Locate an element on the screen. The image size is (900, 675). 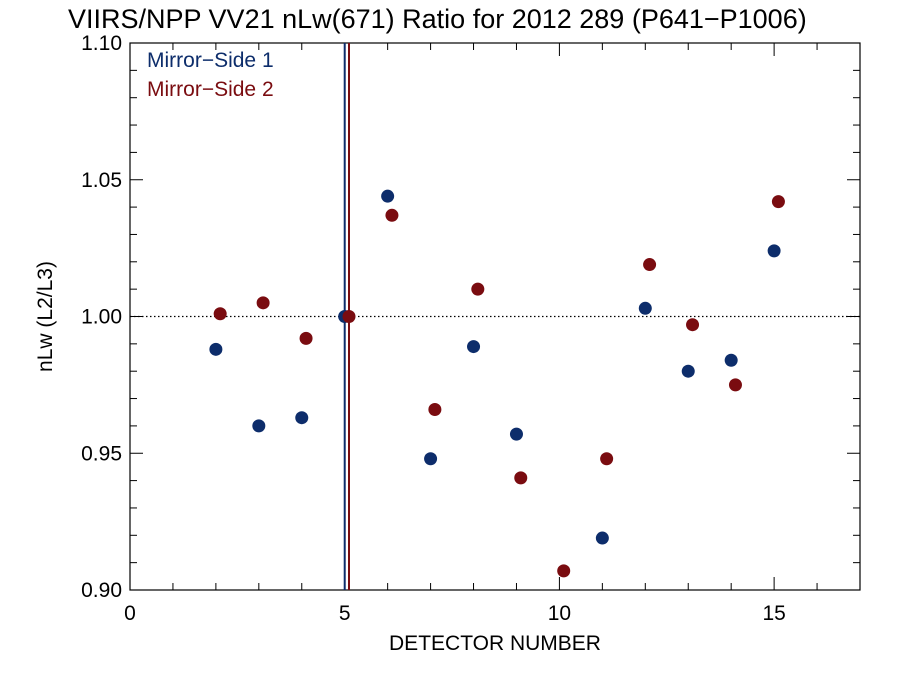
x-tick-label: 0 is located at coordinates (130, 613).